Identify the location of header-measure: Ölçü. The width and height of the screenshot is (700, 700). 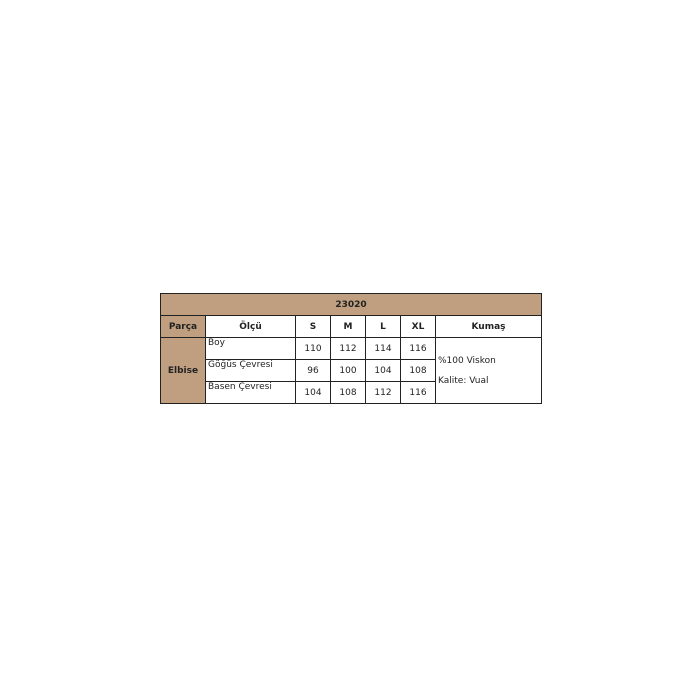
(250, 326).